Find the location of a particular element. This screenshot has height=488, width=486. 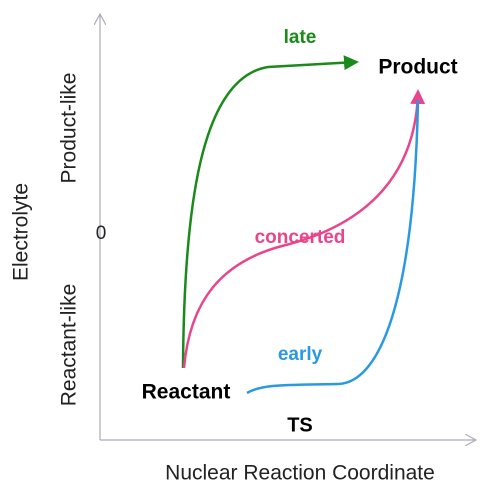

concerted-label: concerted is located at coordinates (300, 237).